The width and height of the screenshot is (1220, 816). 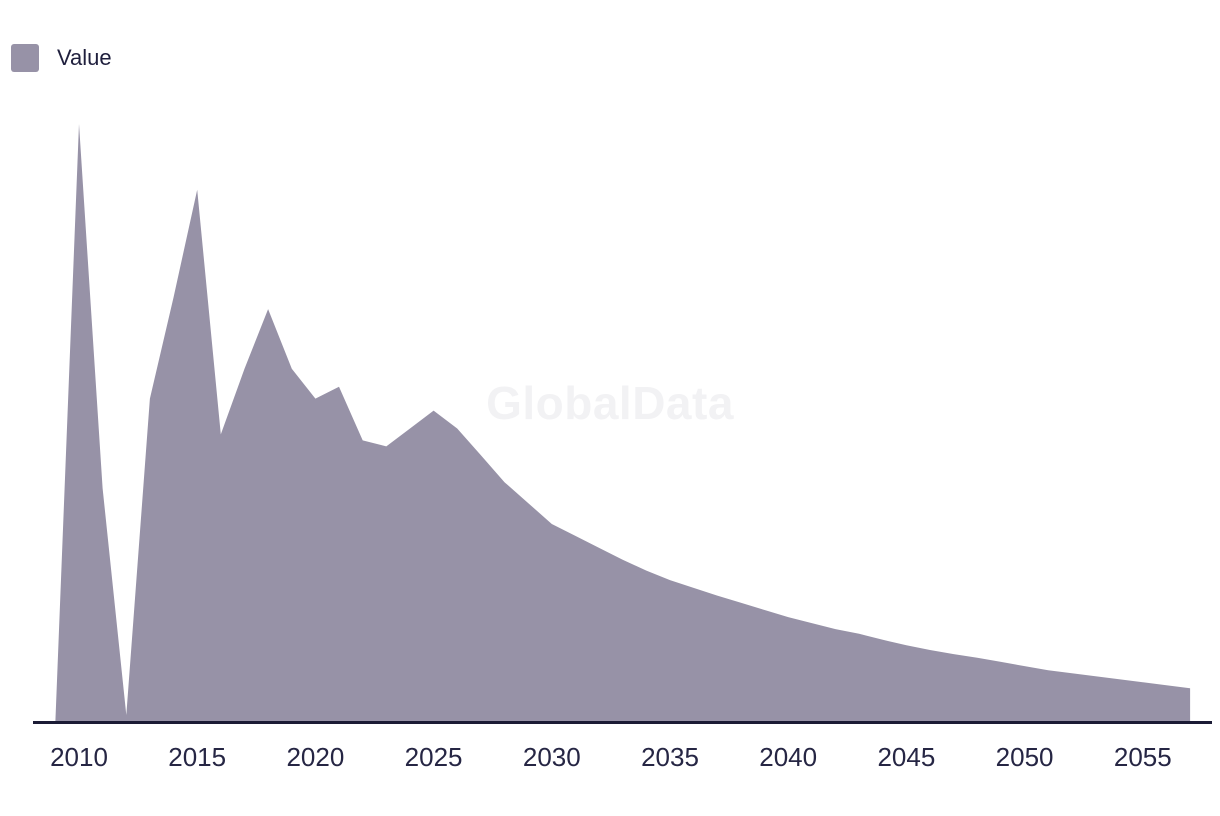 What do you see at coordinates (906, 757) in the screenshot?
I see `x-tick-label-2045: 2045` at bounding box center [906, 757].